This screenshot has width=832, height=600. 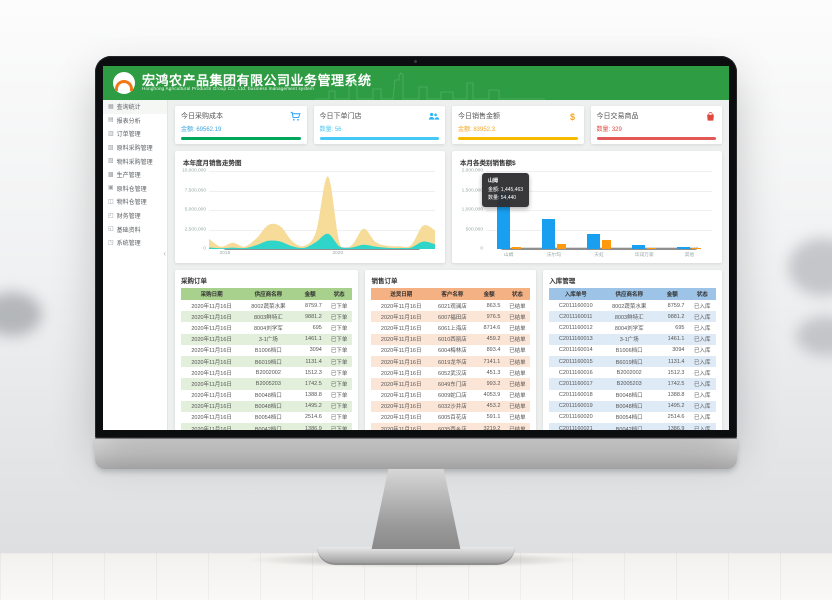 I want to click on bar-amount-其他, so click(x=684, y=248).